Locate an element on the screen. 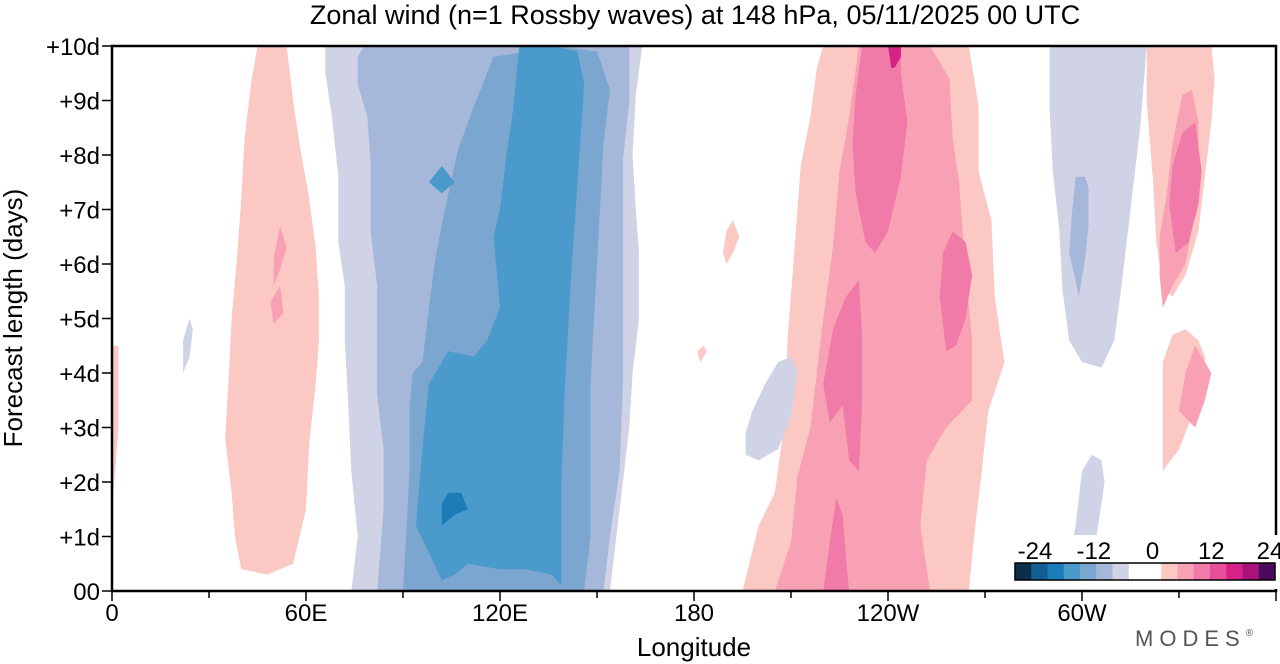 The width and height of the screenshot is (1280, 664). watermark: MODES® is located at coordinates (1197, 638).